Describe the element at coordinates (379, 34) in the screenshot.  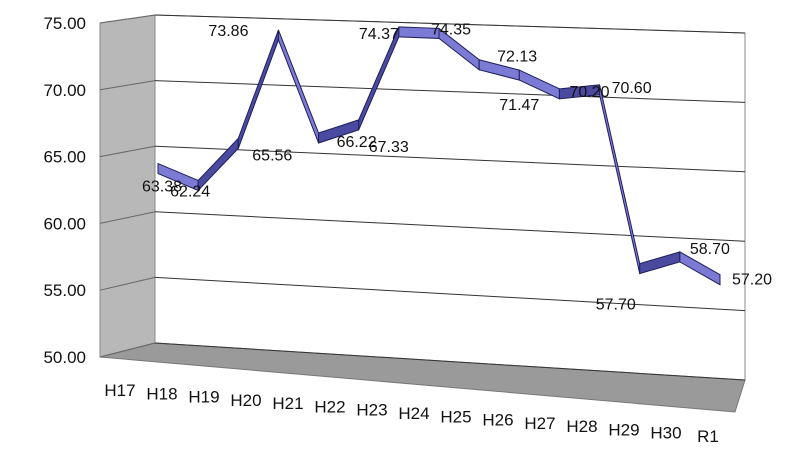
I see `data-label: 74.37` at that location.